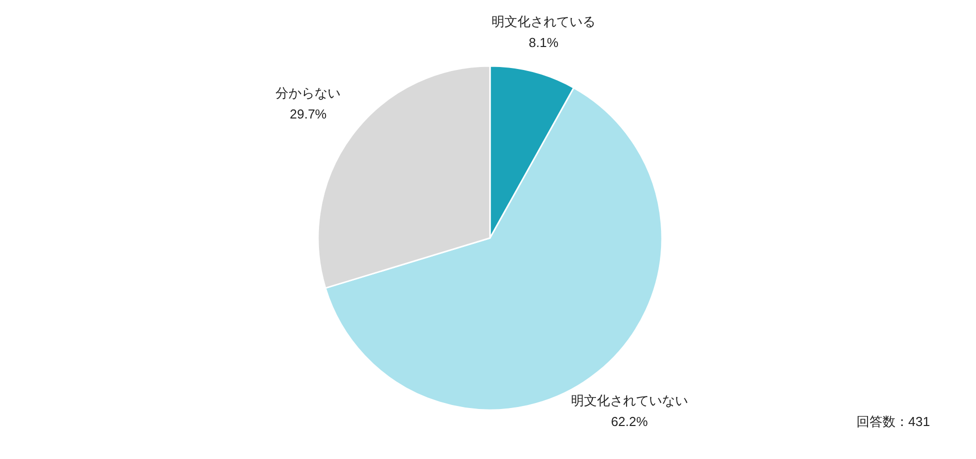 Image resolution: width=976 pixels, height=459 pixels. I want to click on text: 回答数：431, so click(893, 421).